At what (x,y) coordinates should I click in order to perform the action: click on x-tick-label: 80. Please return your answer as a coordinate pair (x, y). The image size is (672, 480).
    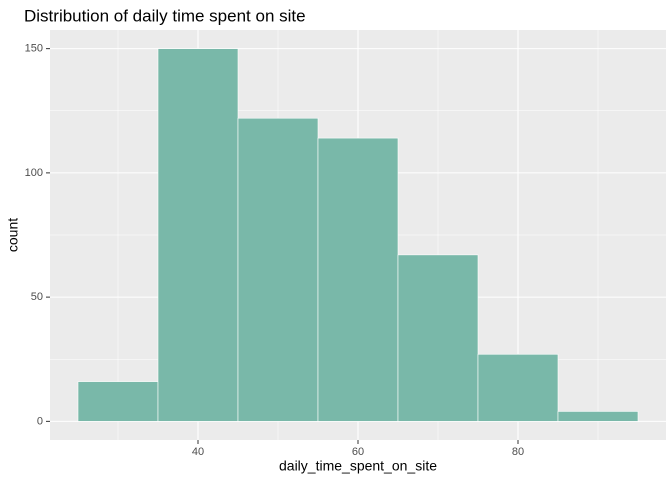
    Looking at the image, I should click on (518, 452).